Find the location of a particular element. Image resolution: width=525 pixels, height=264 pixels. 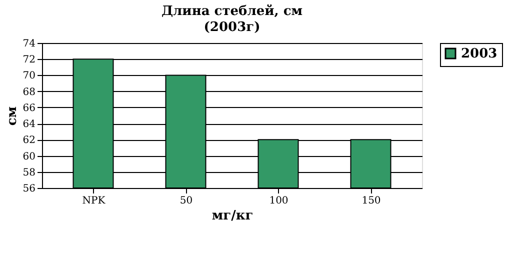

y-tick-label: 64 is located at coordinates (29, 124).